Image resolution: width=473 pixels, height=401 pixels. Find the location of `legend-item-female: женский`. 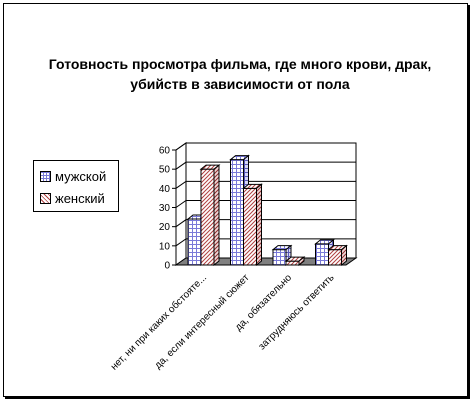

legend-item-female: женский is located at coordinates (72, 198).